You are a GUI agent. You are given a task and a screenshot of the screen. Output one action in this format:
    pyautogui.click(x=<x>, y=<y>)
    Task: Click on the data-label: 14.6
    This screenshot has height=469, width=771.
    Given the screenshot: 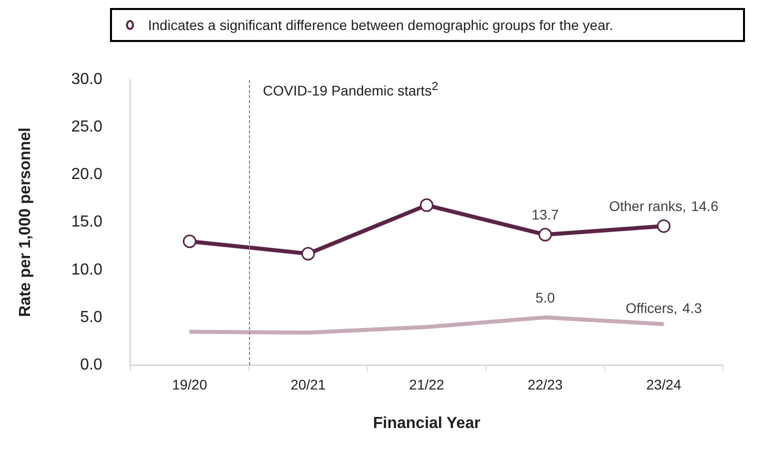 What is the action you would take?
    pyautogui.click(x=705, y=206)
    